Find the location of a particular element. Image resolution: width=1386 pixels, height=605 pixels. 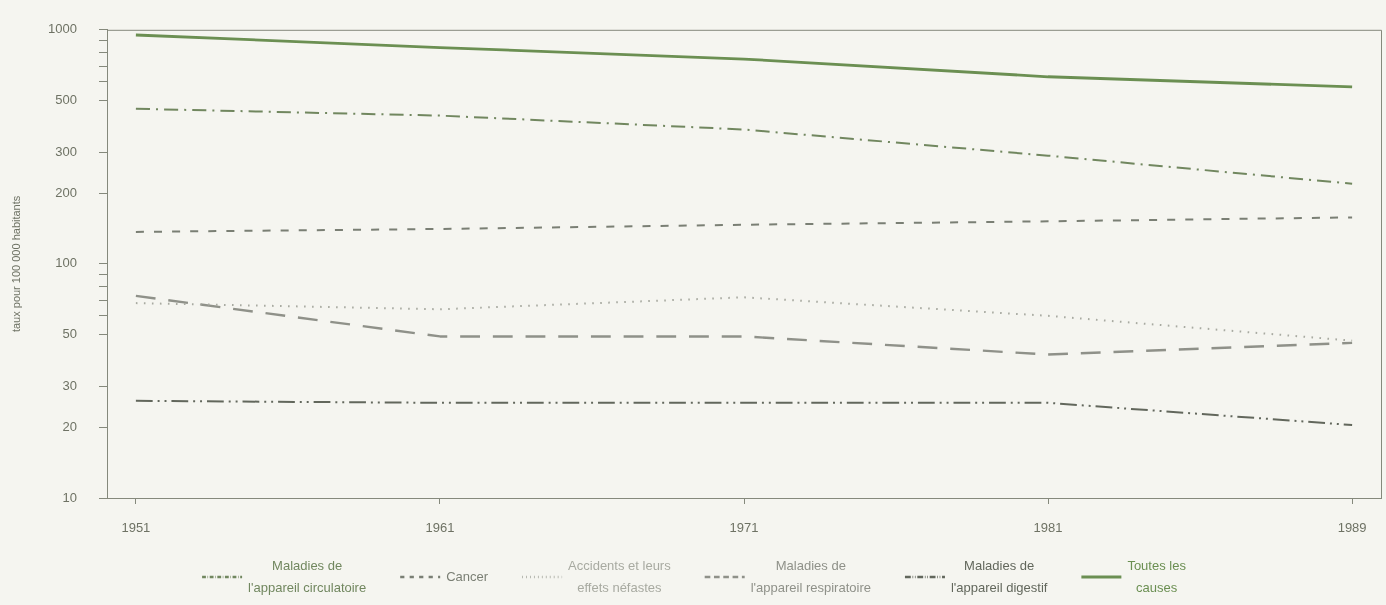

text: Maladies de l'appareil respiratoire is located at coordinates (810, 576).